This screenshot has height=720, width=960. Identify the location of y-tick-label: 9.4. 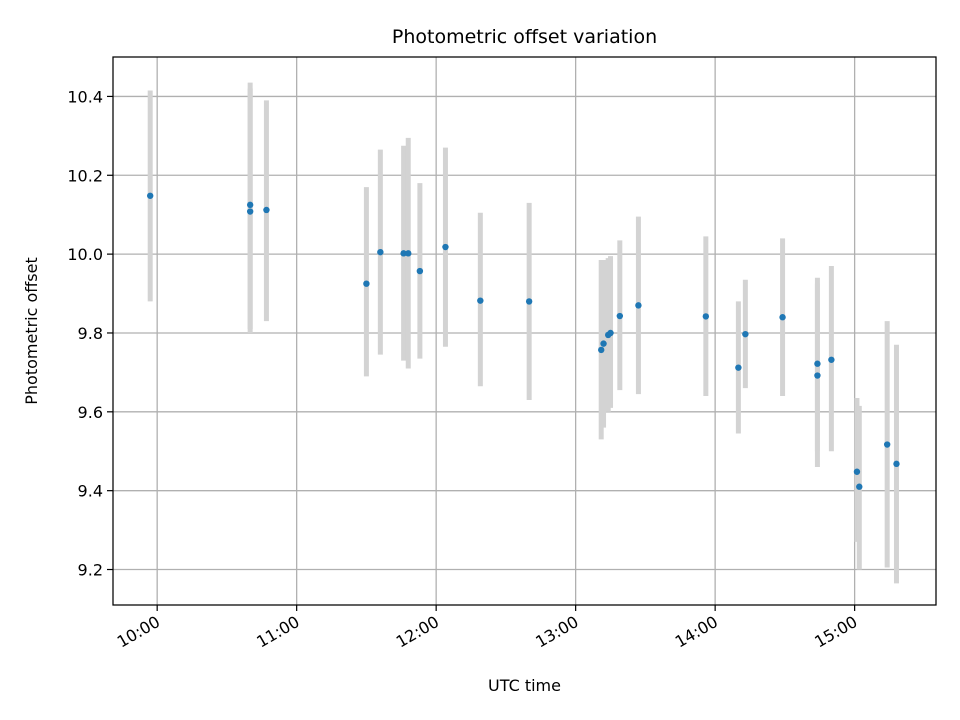
(90, 491).